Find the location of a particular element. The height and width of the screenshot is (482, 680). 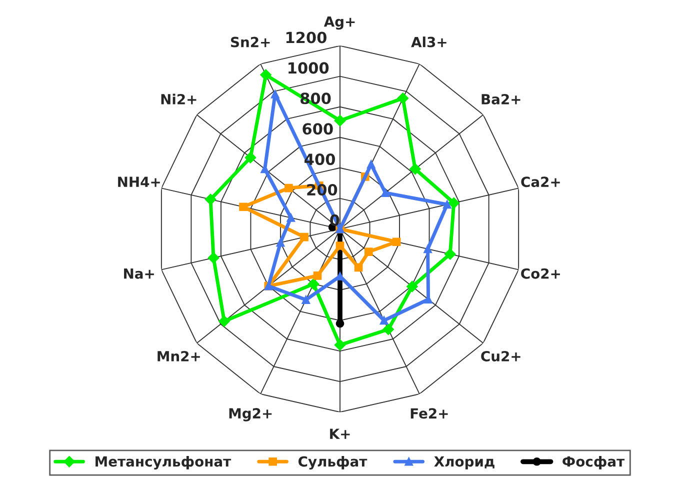

spoke-label: Ba2+ is located at coordinates (501, 99).